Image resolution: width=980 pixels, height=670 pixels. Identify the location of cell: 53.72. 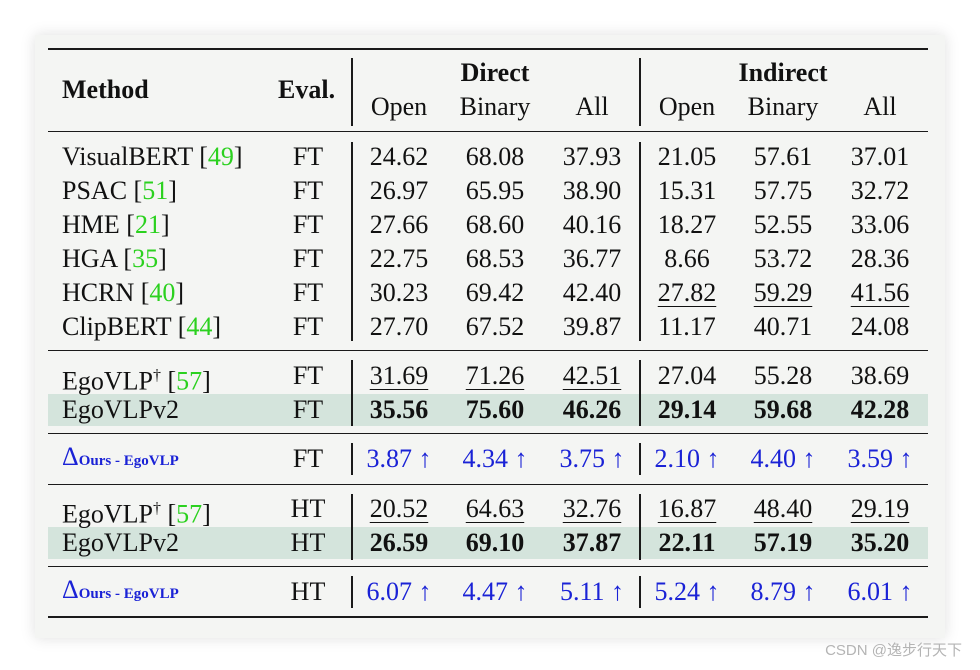
(783, 258).